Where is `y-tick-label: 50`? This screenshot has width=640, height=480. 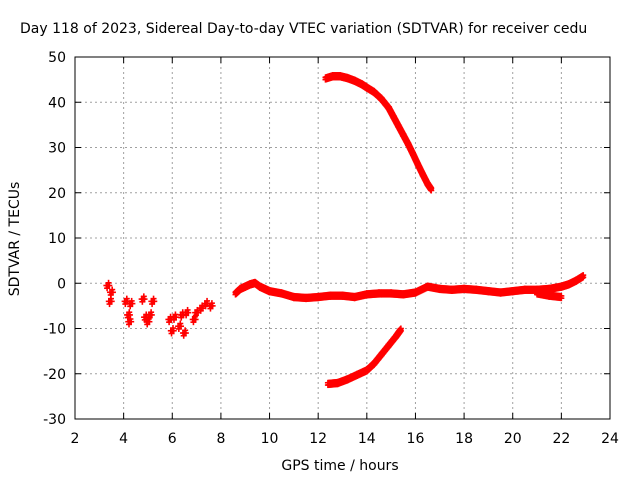 y-tick-label: 50 is located at coordinates (57, 58).